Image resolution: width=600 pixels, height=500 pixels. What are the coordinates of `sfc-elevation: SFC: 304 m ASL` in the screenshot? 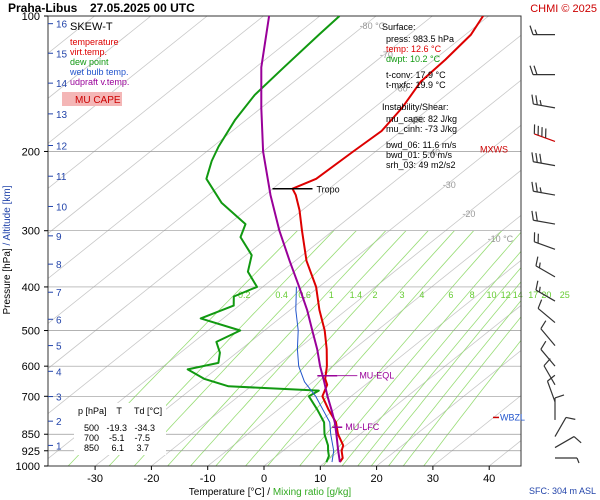 It's located at (562, 491).